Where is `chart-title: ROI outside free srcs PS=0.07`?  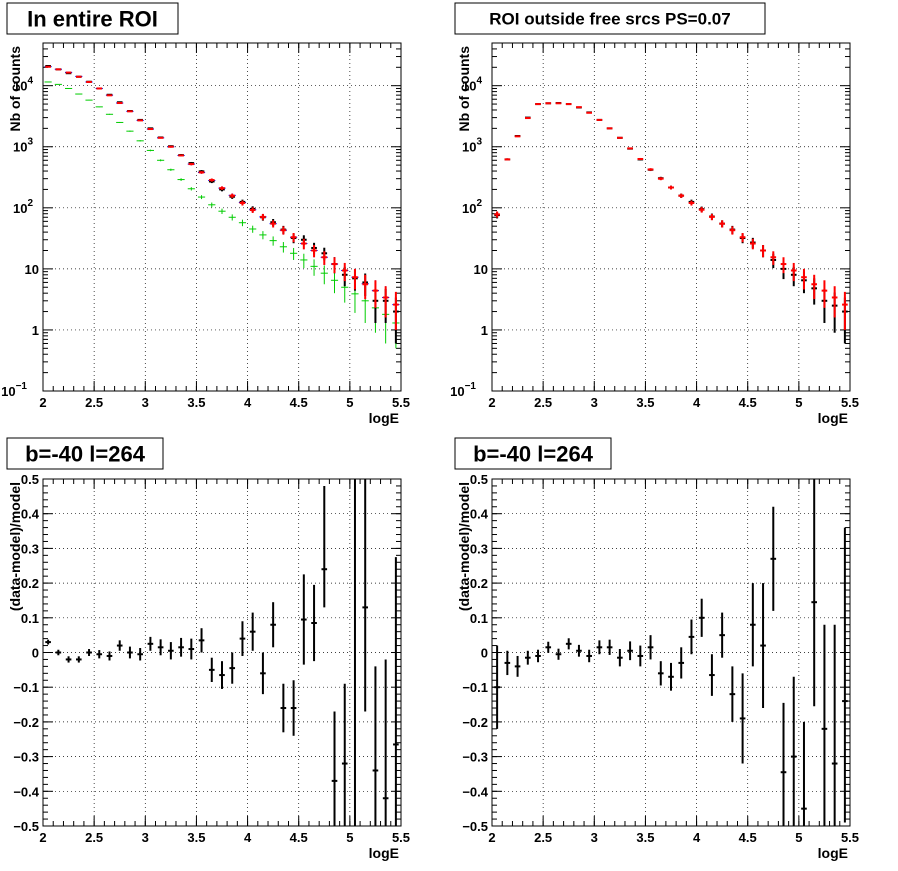 chart-title: ROI outside free srcs PS=0.07 is located at coordinates (609, 19).